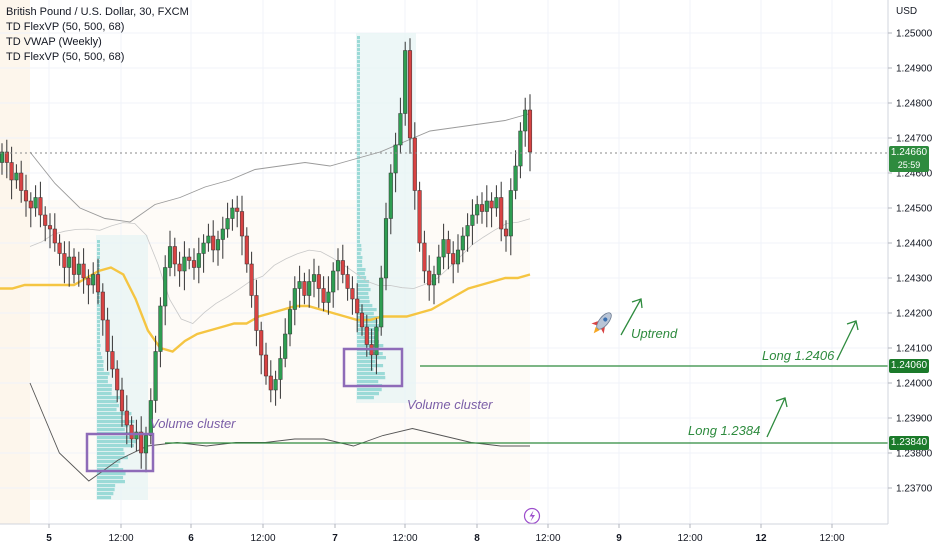 The width and height of the screenshot is (932, 550). What do you see at coordinates (54, 42) in the screenshot?
I see `legend-indicator-2: TD VWAP (Weekly)` at bounding box center [54, 42].